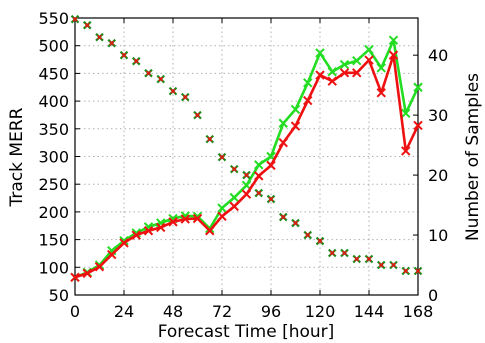 This screenshot has width=485, height=343. I want to click on x-tick-label: 24, so click(124, 311).